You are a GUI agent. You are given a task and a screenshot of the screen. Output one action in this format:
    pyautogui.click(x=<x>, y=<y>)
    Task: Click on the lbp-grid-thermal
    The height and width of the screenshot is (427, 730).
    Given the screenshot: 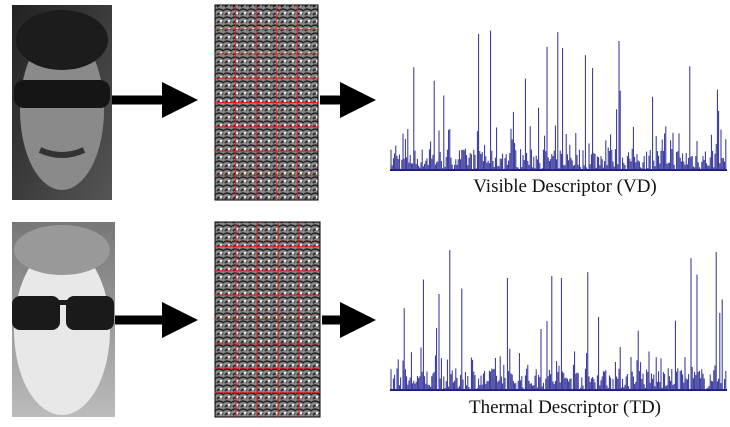 What is the action you would take?
    pyautogui.click(x=267, y=319)
    